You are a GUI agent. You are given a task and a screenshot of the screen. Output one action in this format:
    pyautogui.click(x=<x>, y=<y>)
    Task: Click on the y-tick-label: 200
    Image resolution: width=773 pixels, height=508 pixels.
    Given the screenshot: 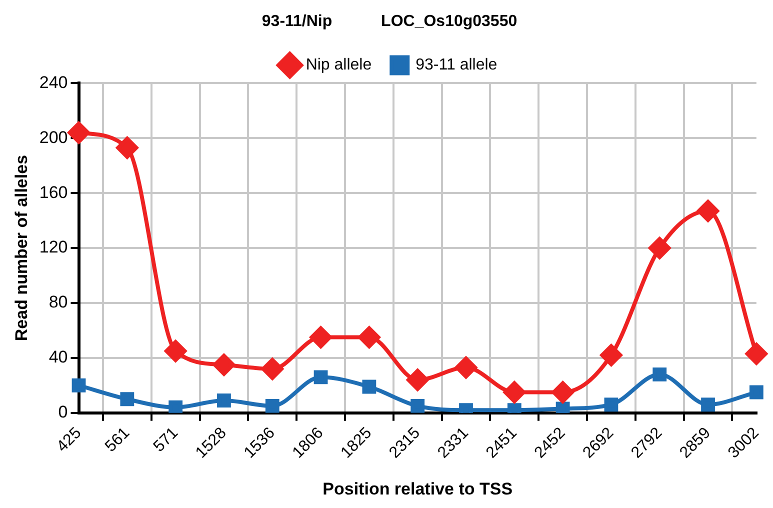 What is the action you would take?
    pyautogui.click(x=53, y=137)
    